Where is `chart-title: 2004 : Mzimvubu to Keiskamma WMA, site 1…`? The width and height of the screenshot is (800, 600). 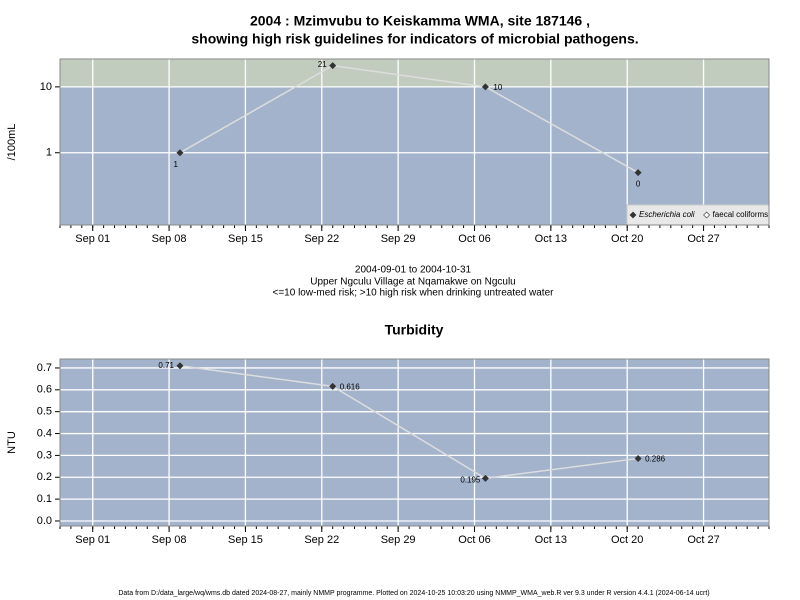
chart-title: 2004 : Mzimvubu to Keiskamma WMA, site 1… is located at coordinates (420, 21).